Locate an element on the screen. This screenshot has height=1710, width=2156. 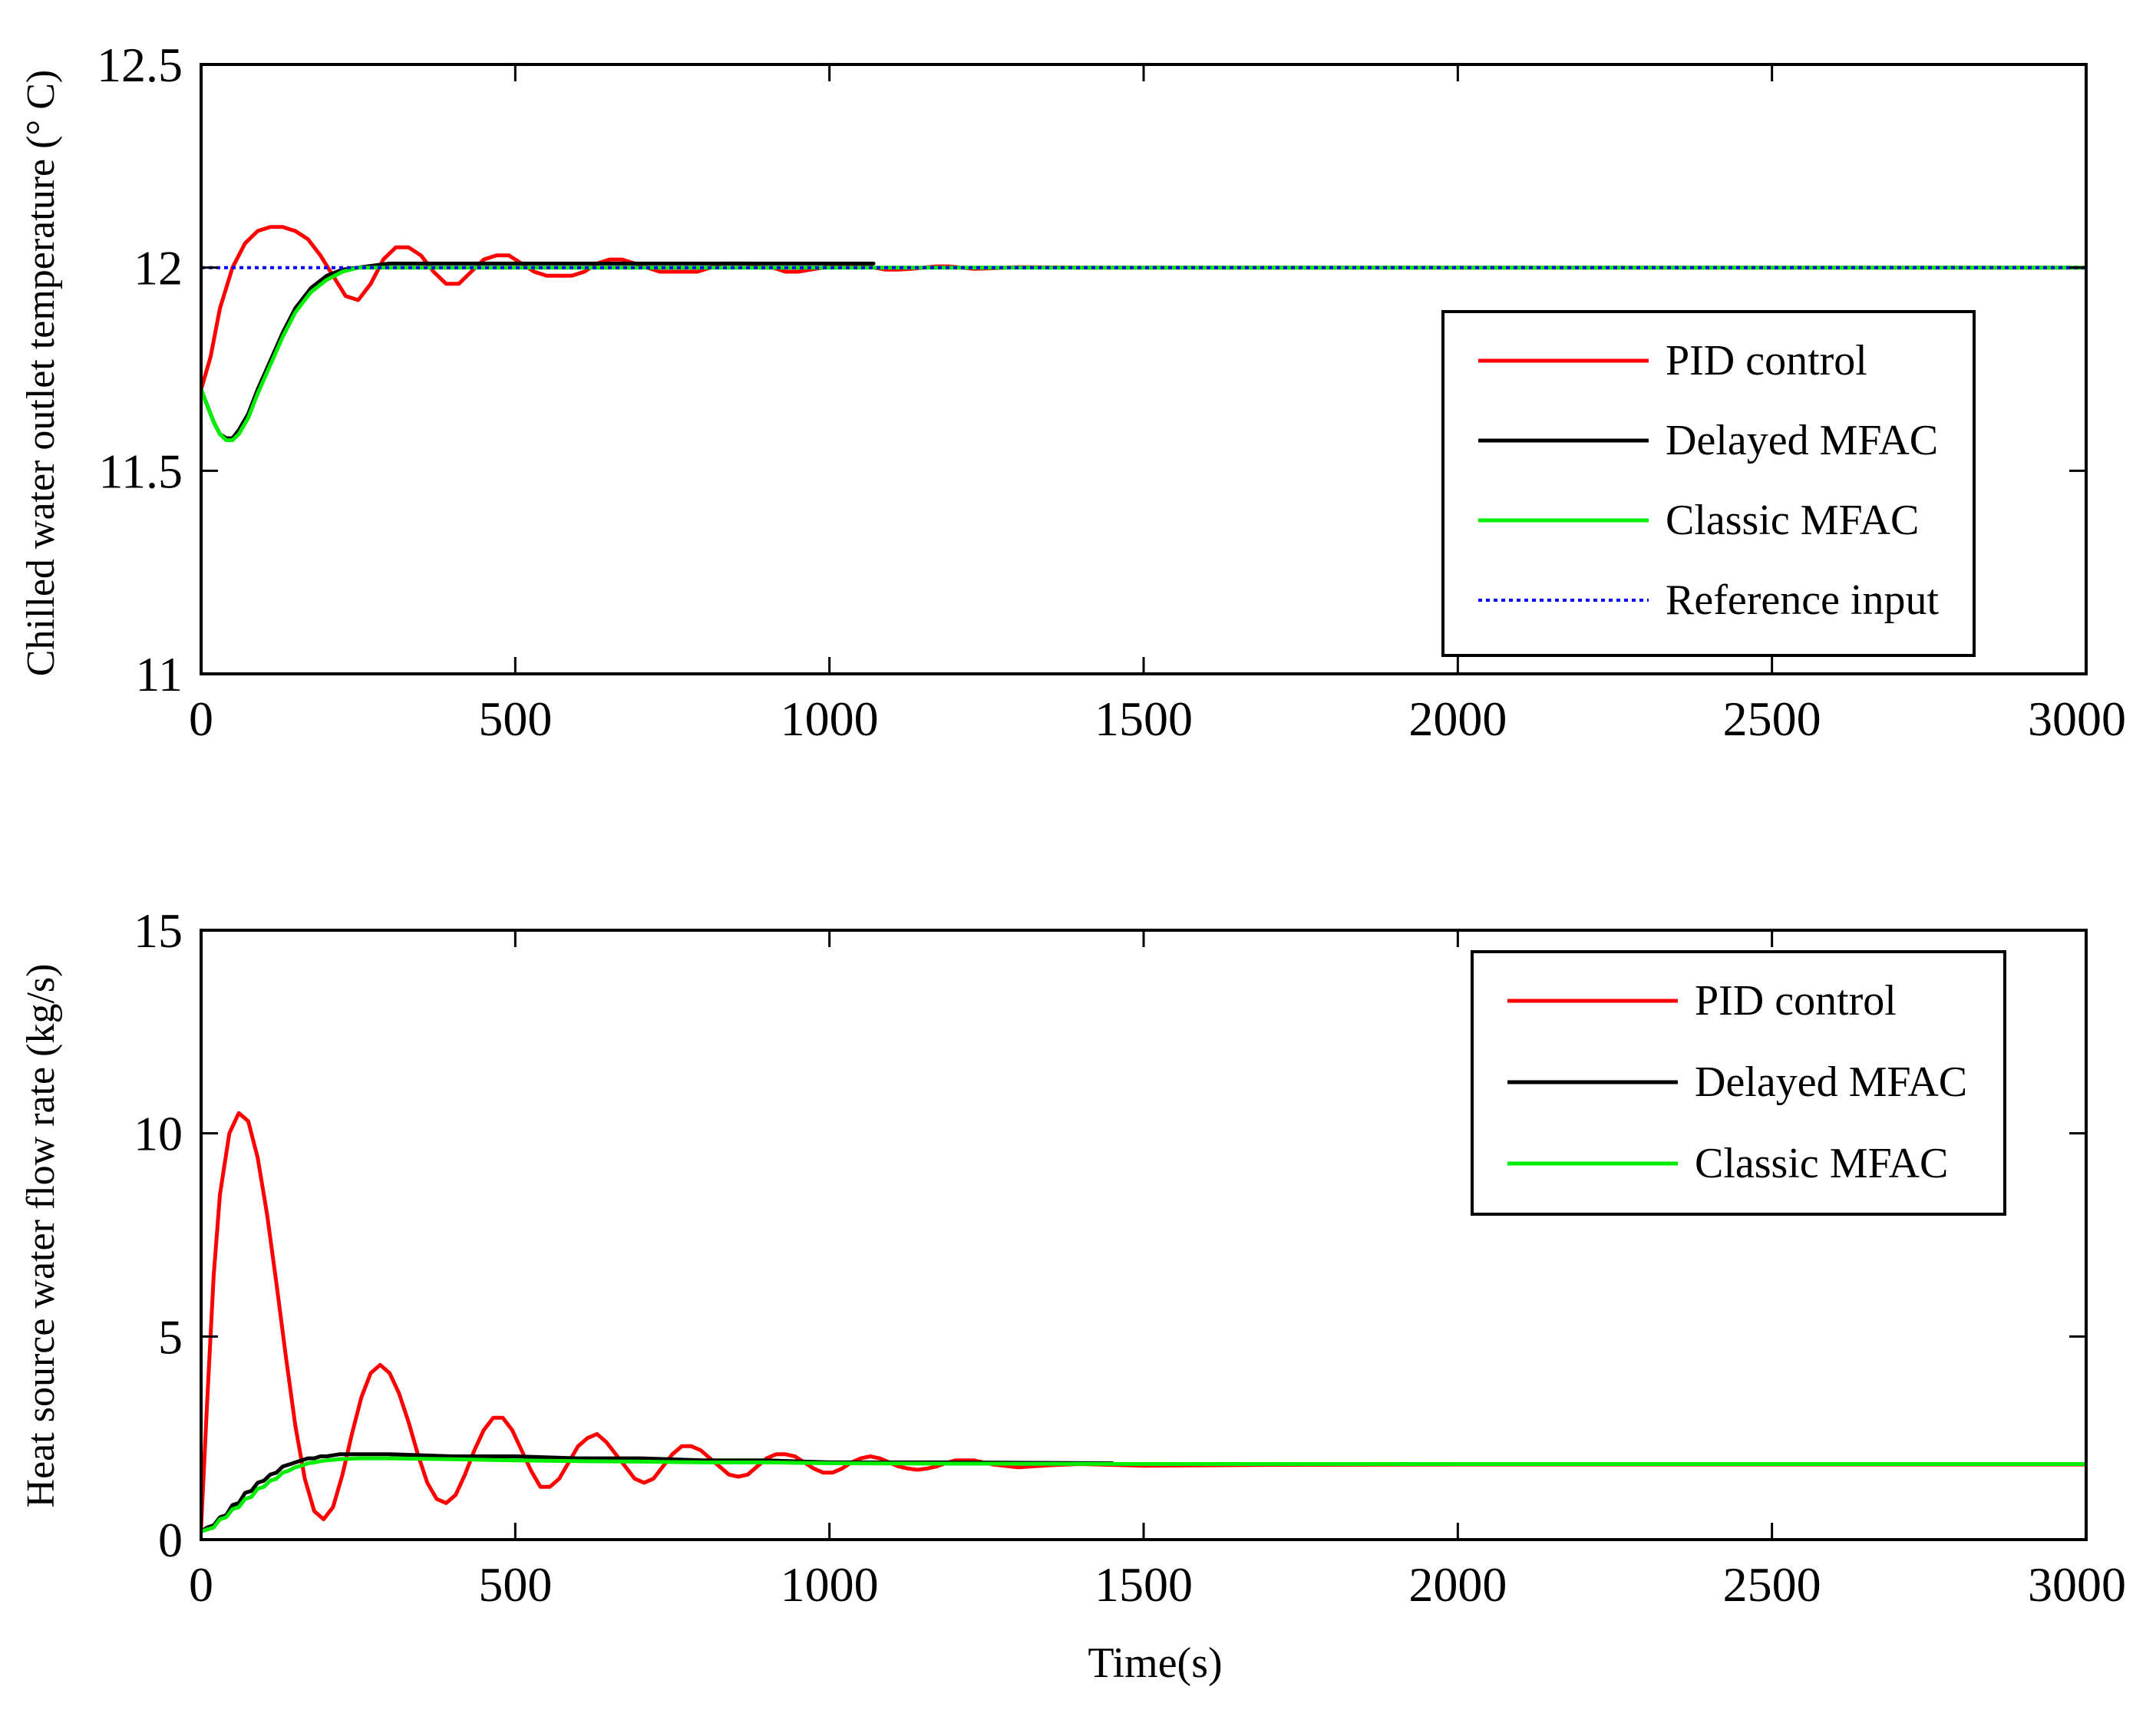
temp-x-tick-label: 1000 is located at coordinates (830, 719).